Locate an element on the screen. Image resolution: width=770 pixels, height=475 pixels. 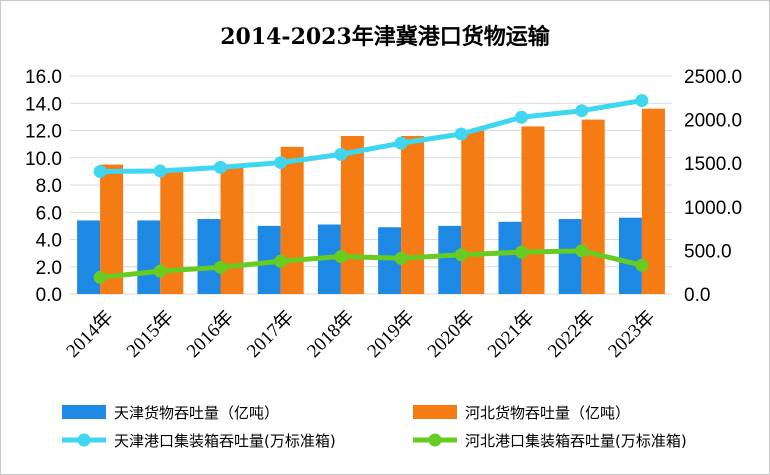
x-tick-label: 2015年 is located at coordinates (150, 334).